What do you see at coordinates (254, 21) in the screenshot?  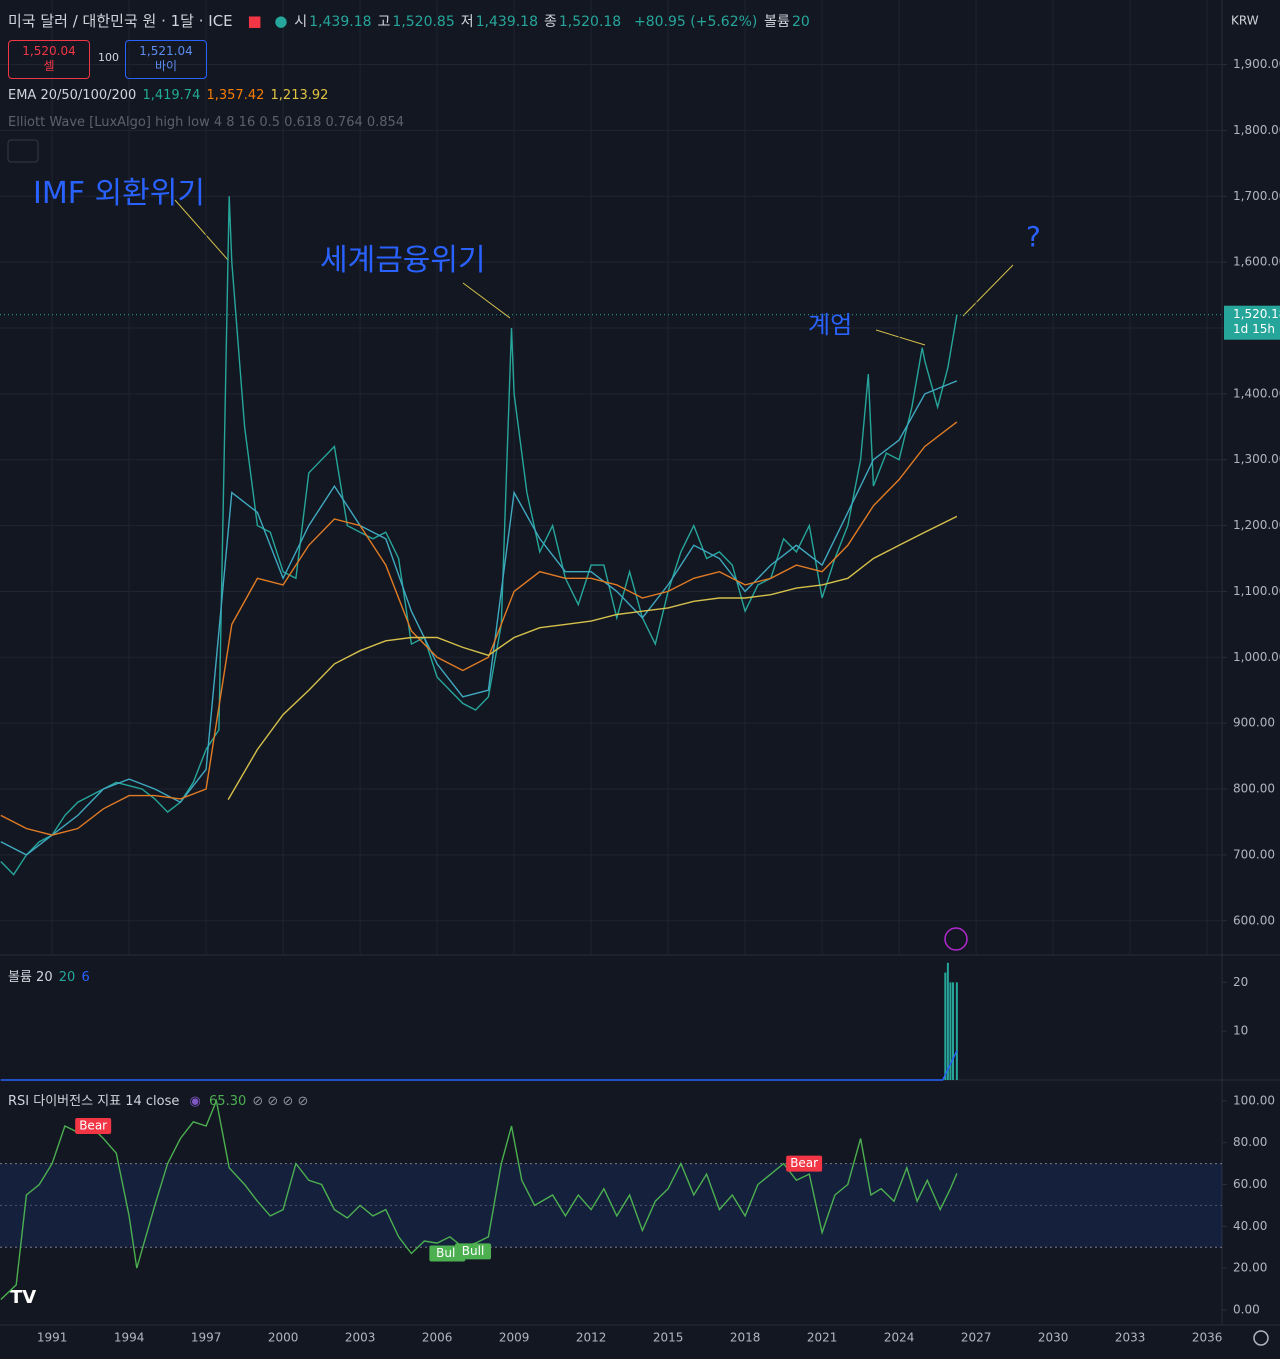 I see `flag: ■` at bounding box center [254, 21].